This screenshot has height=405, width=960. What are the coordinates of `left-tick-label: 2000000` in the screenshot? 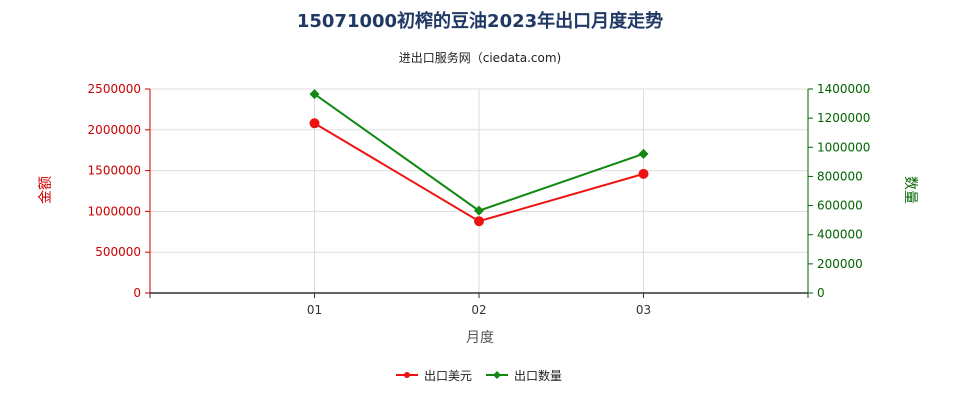 It's located at (114, 130).